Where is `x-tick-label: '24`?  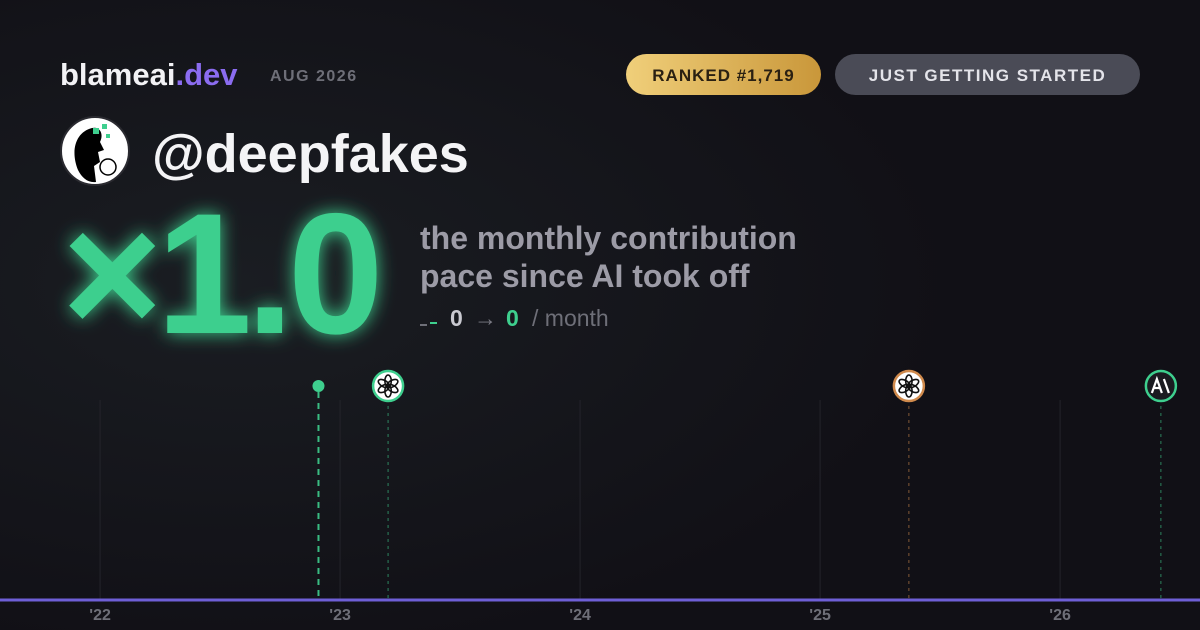 x-tick-label: '24 is located at coordinates (580, 615).